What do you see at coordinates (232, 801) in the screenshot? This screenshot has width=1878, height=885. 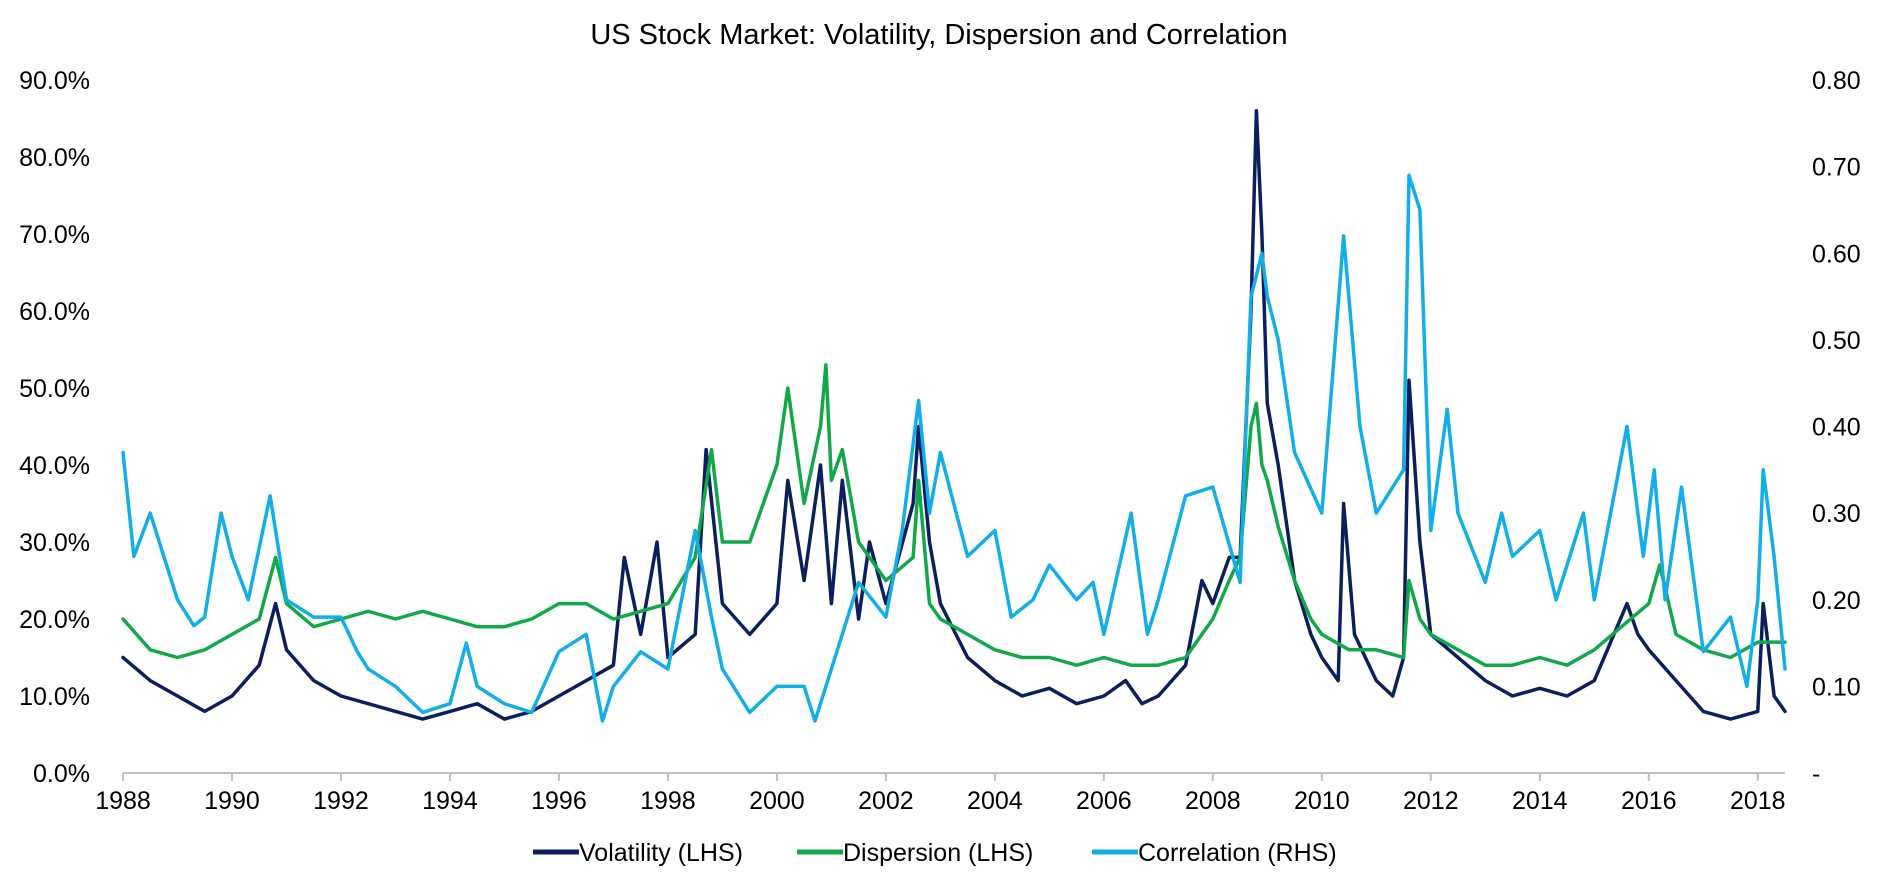 I see `x-tick-label: 1990` at bounding box center [232, 801].